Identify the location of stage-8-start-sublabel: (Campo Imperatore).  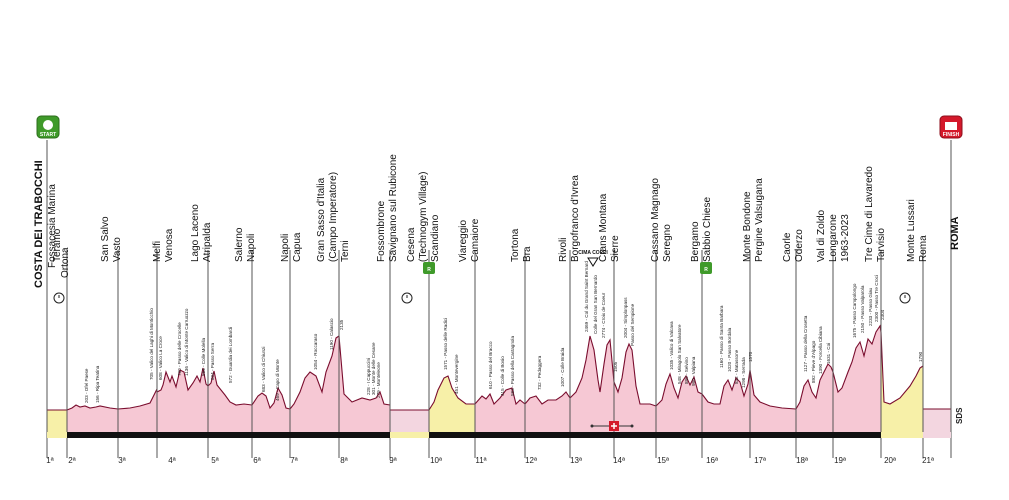
(333, 217).